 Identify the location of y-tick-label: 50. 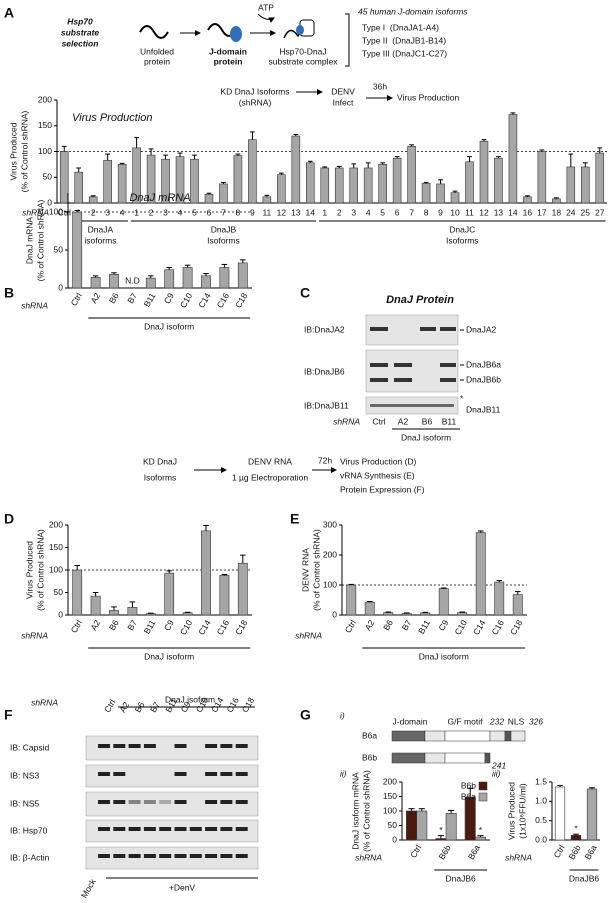
(48, 177).